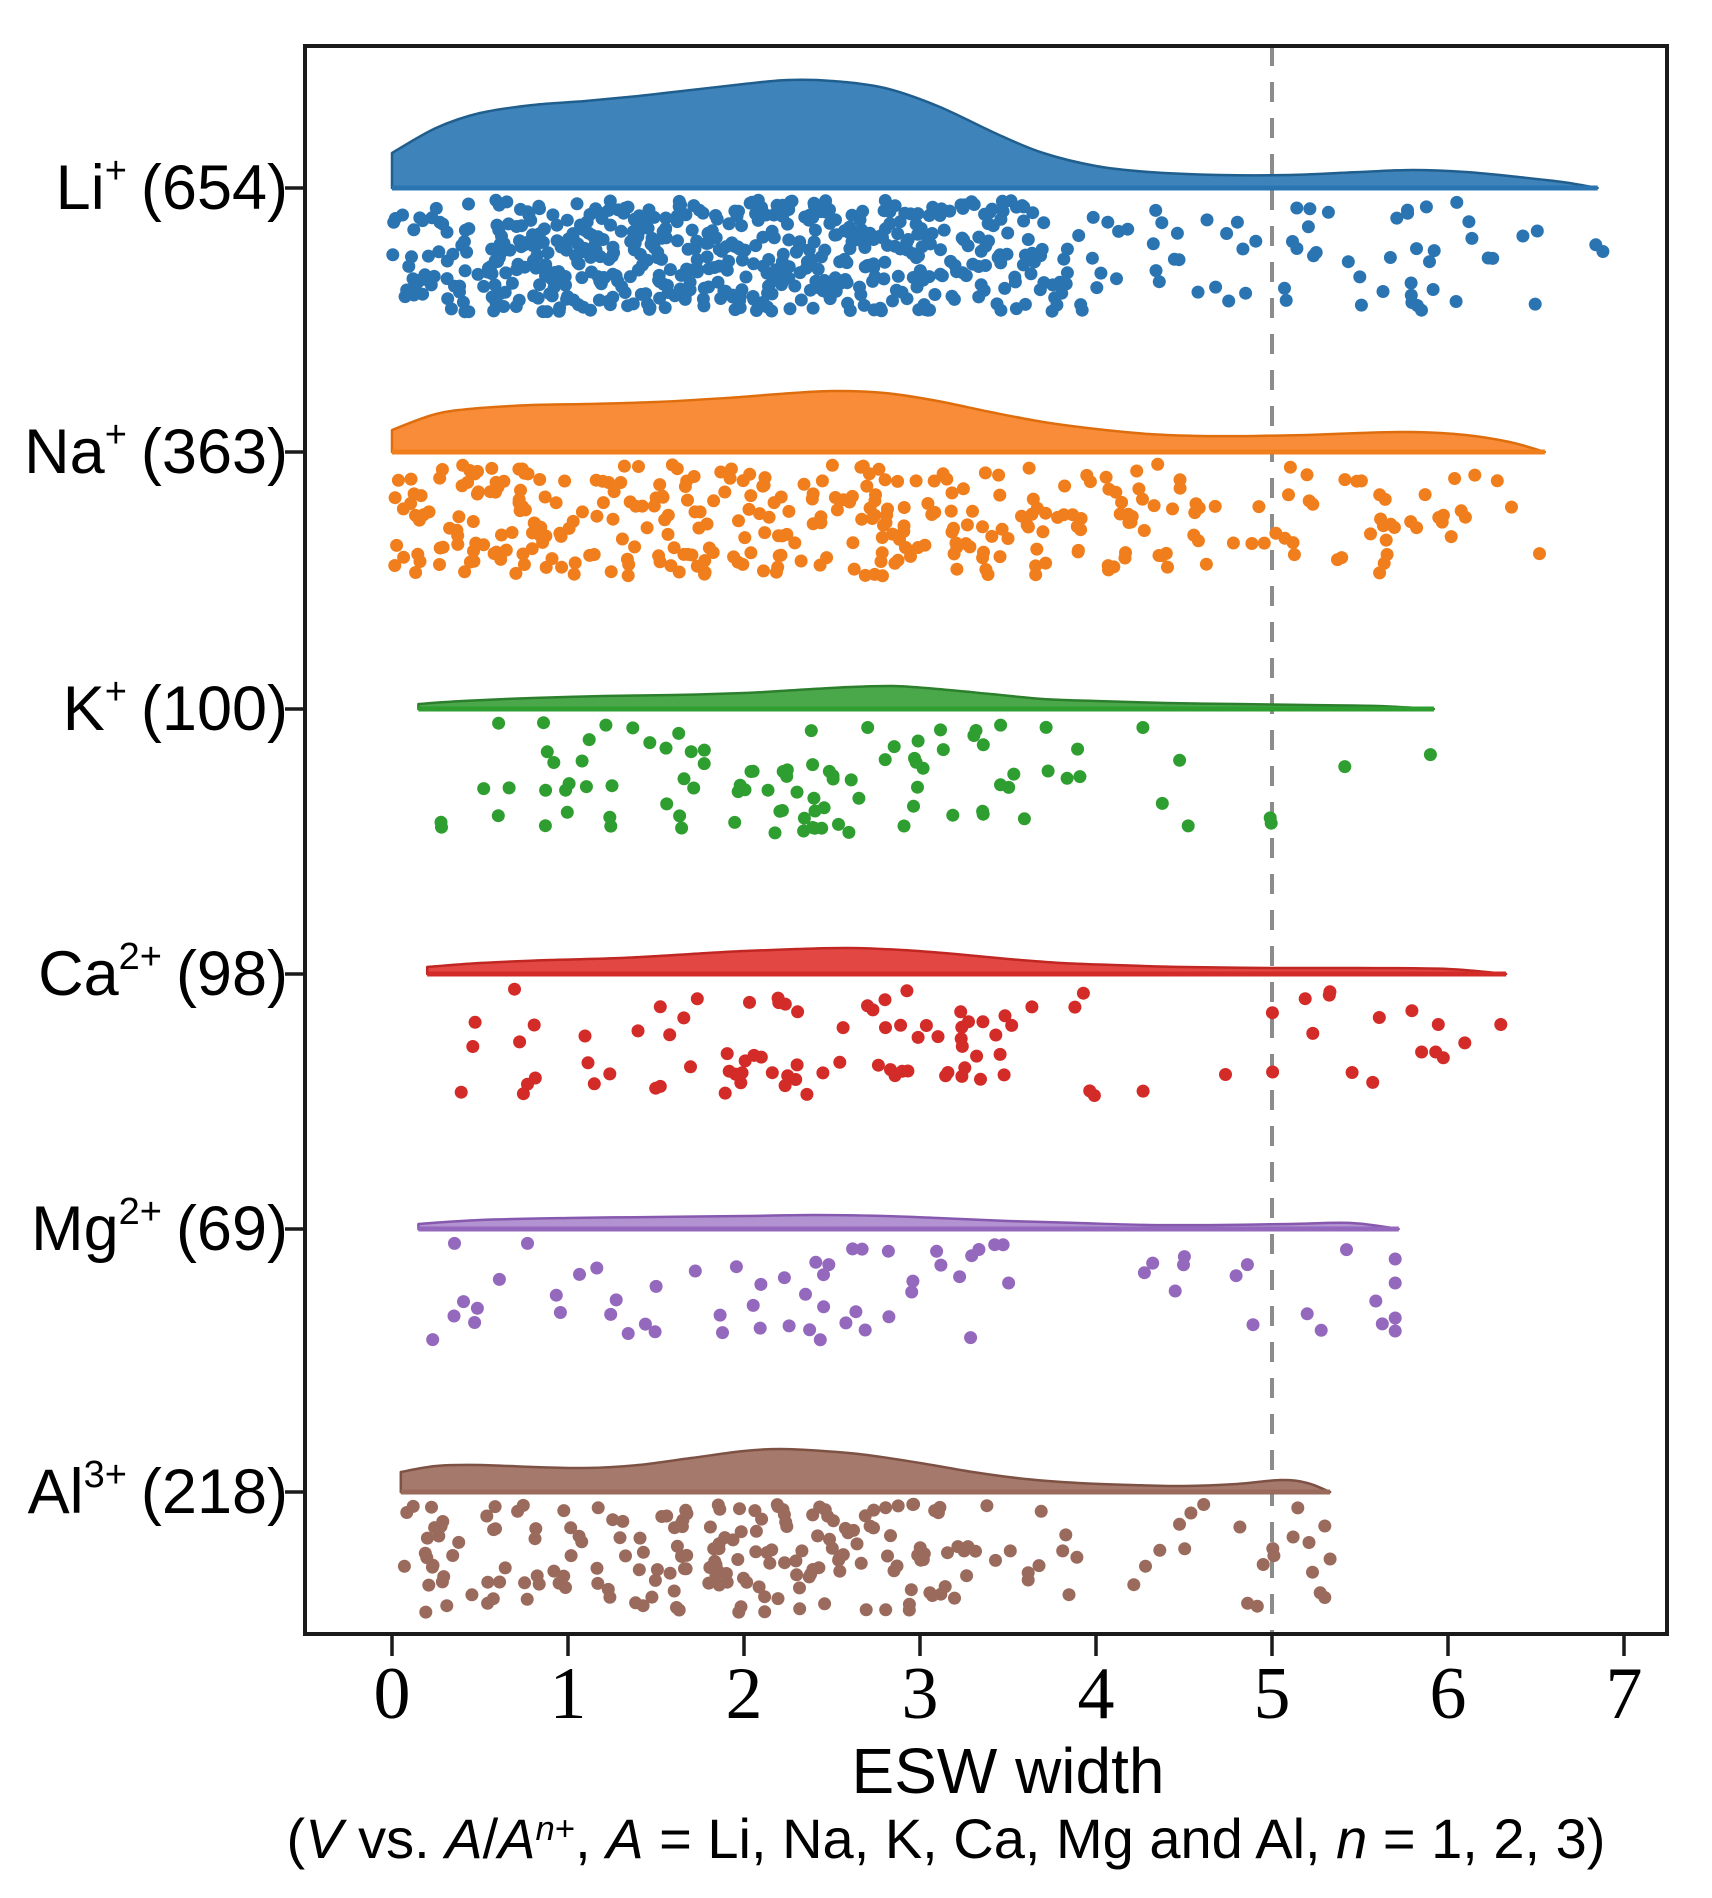  What do you see at coordinates (865, 1470) in the screenshot?
I see `density-area-al` at bounding box center [865, 1470].